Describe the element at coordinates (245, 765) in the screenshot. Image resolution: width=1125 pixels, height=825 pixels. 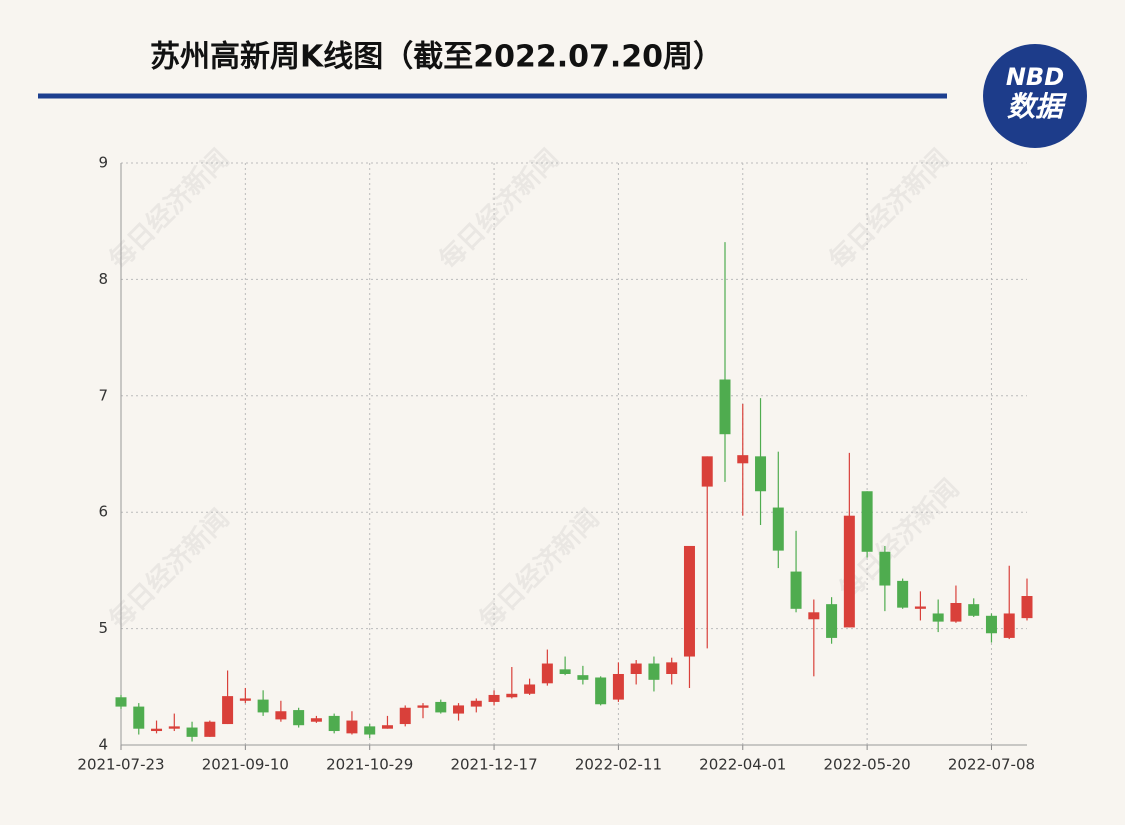
I see `x-tick-label: 2021-09-10` at that location.